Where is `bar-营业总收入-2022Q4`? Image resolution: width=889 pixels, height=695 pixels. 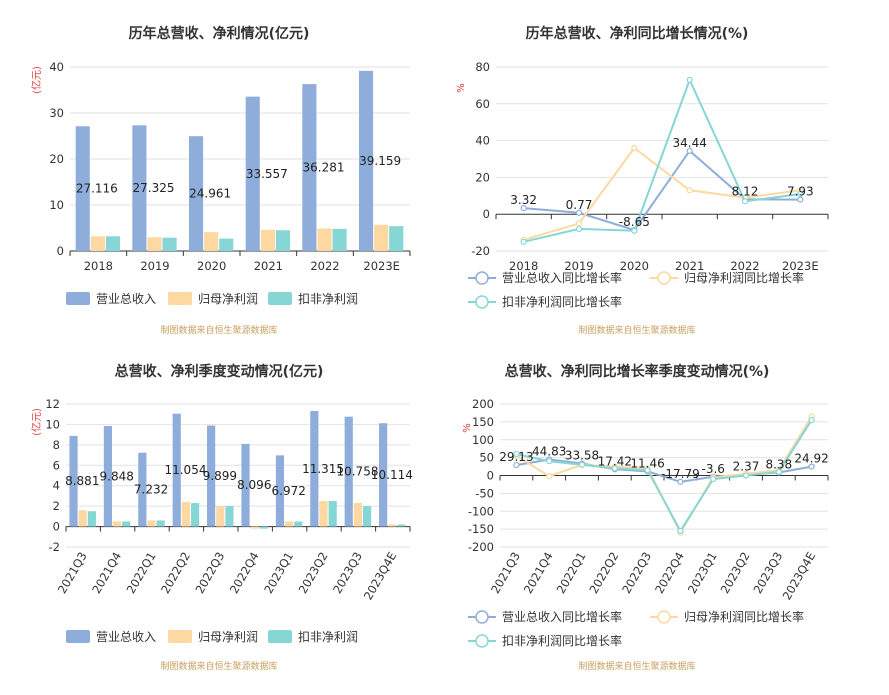 bar-营业总收入-2022Q4 is located at coordinates (245, 485).